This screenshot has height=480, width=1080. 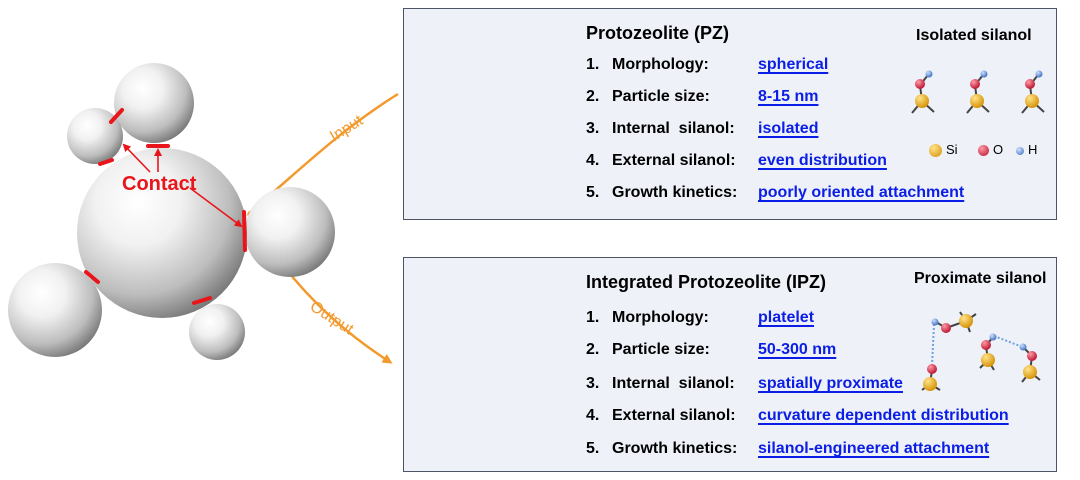 I want to click on property-value: 50-300 nm, so click(x=797, y=349).